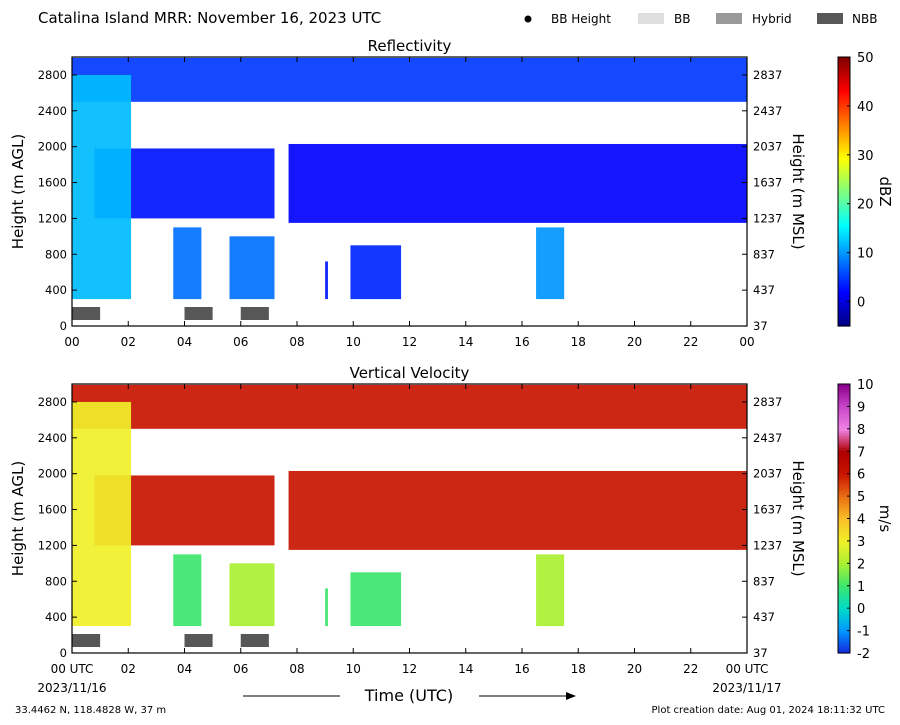  Describe the element at coordinates (767, 510) in the screenshot. I see `y-tick-label-right: 1637` at that location.